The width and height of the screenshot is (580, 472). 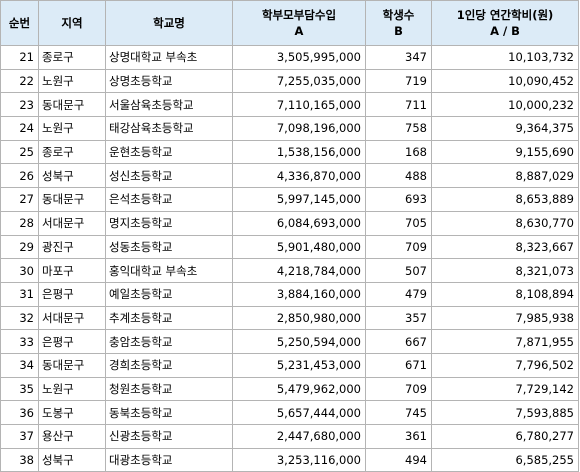 What do you see at coordinates (505, 128) in the screenshot?
I see `cell-per-student: 9,364,375` at bounding box center [505, 128].